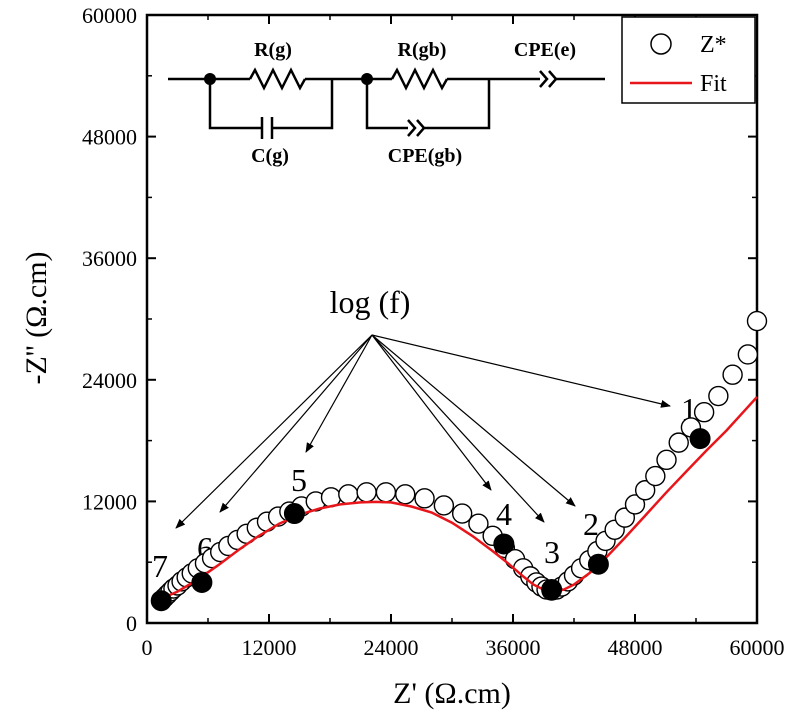  I want to click on x-tick-label: 60000, so click(757, 647).